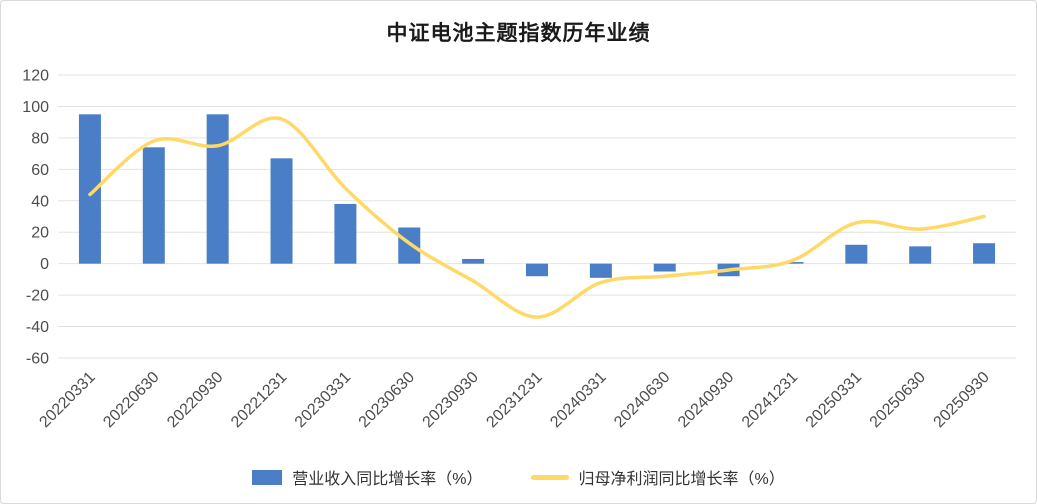 The height and width of the screenshot is (504, 1037). Describe the element at coordinates (681, 479) in the screenshot. I see `legend-label-profit: 归母净利润同比增长率（%）` at that location.